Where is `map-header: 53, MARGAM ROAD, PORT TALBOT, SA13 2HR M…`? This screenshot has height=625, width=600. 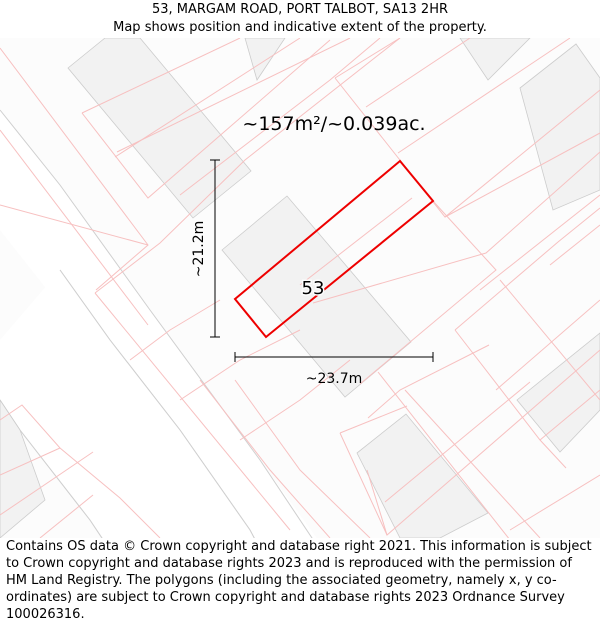 map-header: 53, MARGAM ROAD, PORT TALBOT, SA13 2HR M… is located at coordinates (300, 19).